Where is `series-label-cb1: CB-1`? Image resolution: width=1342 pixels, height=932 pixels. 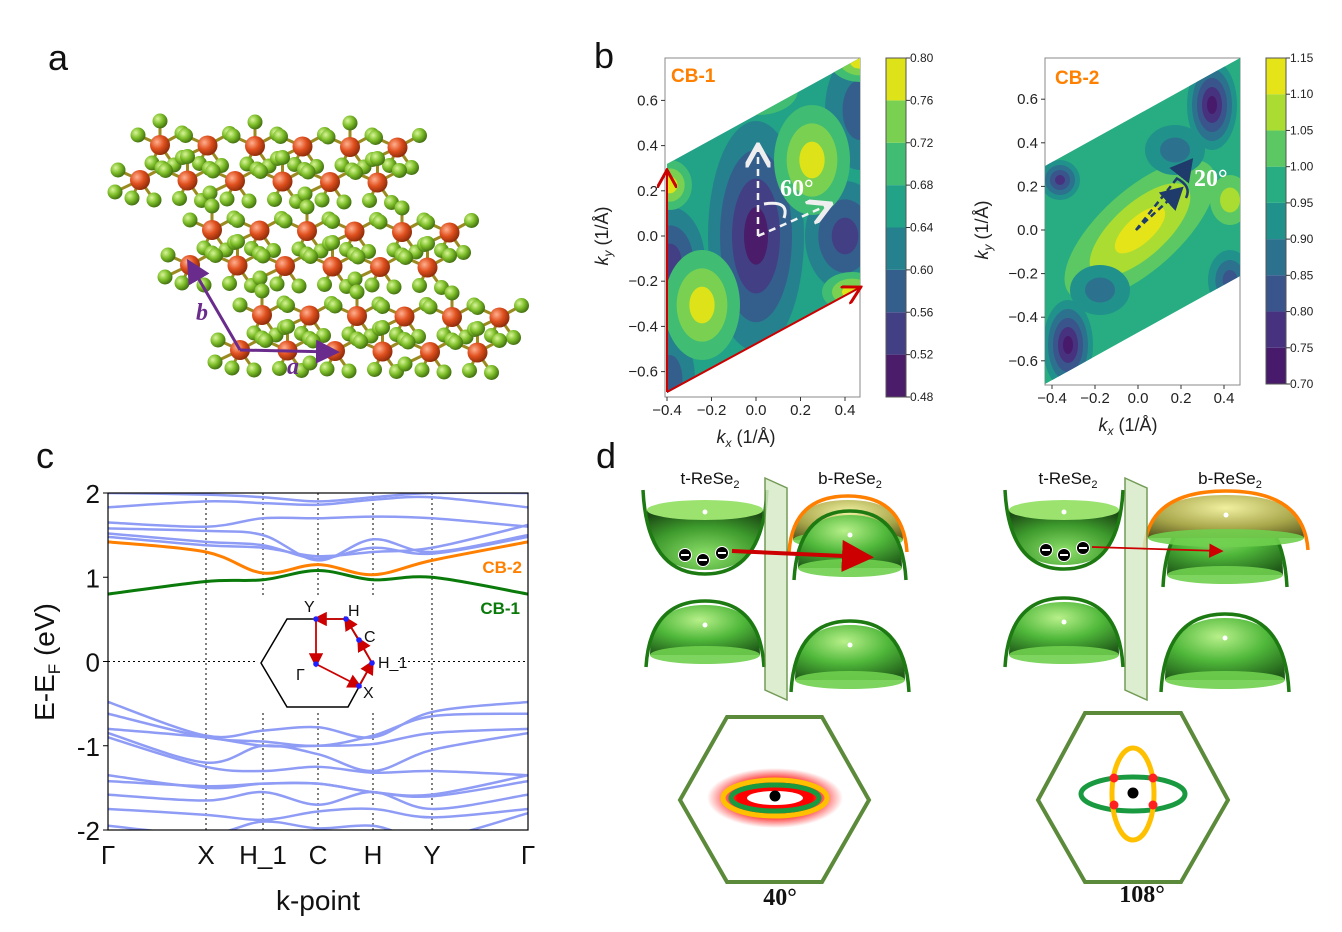 series-label-cb1: CB-1 is located at coordinates (500, 608).